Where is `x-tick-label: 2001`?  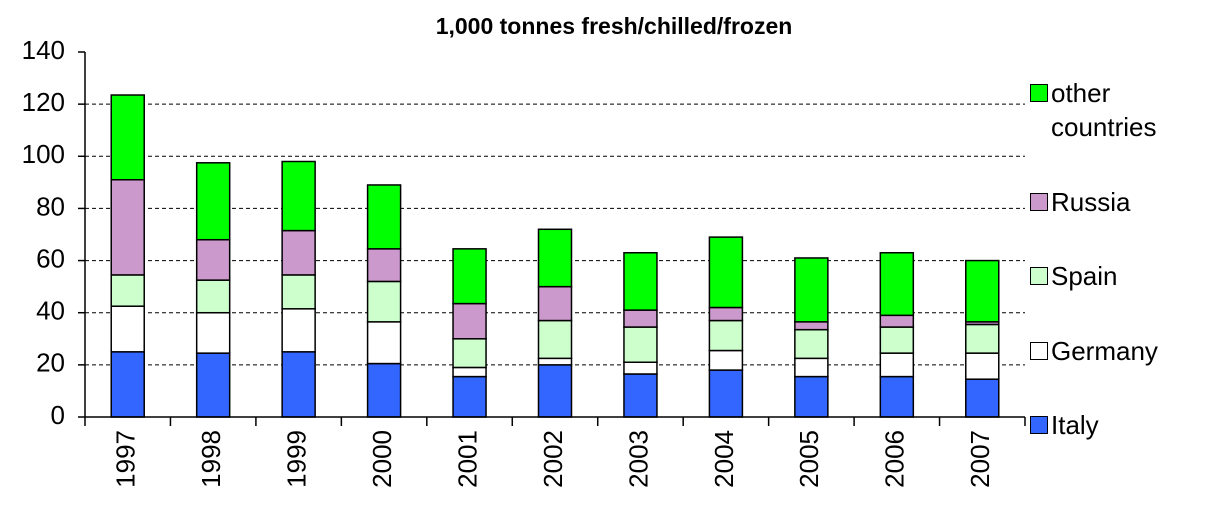 x-tick-label: 2001 is located at coordinates (467, 459).